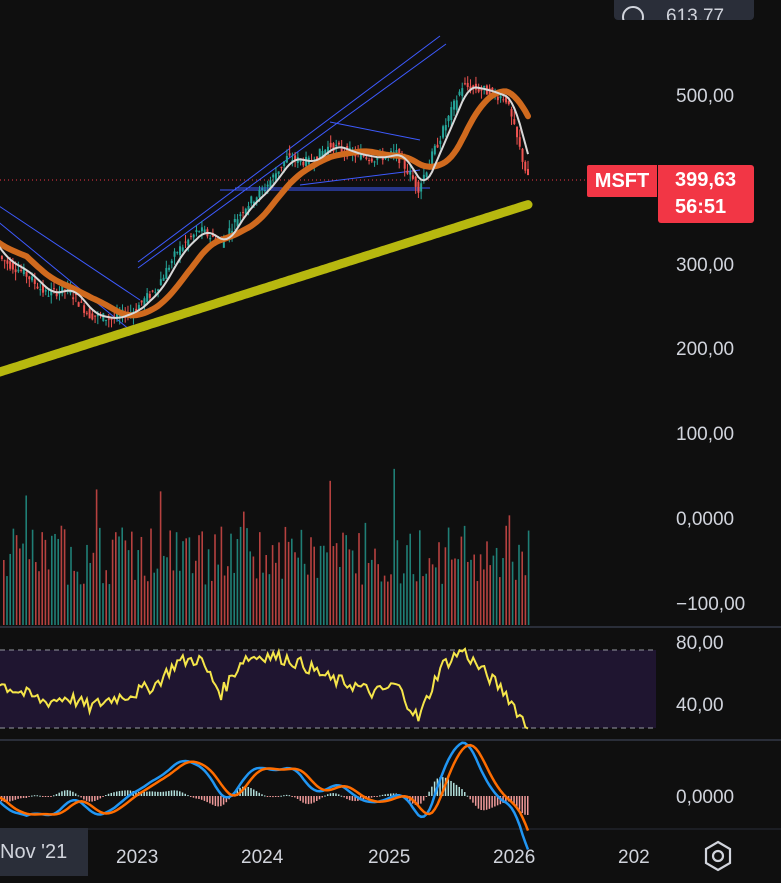 Image resolution: width=781 pixels, height=883 pixels. I want to click on price-badge: 399,63 56:51, so click(706, 194).